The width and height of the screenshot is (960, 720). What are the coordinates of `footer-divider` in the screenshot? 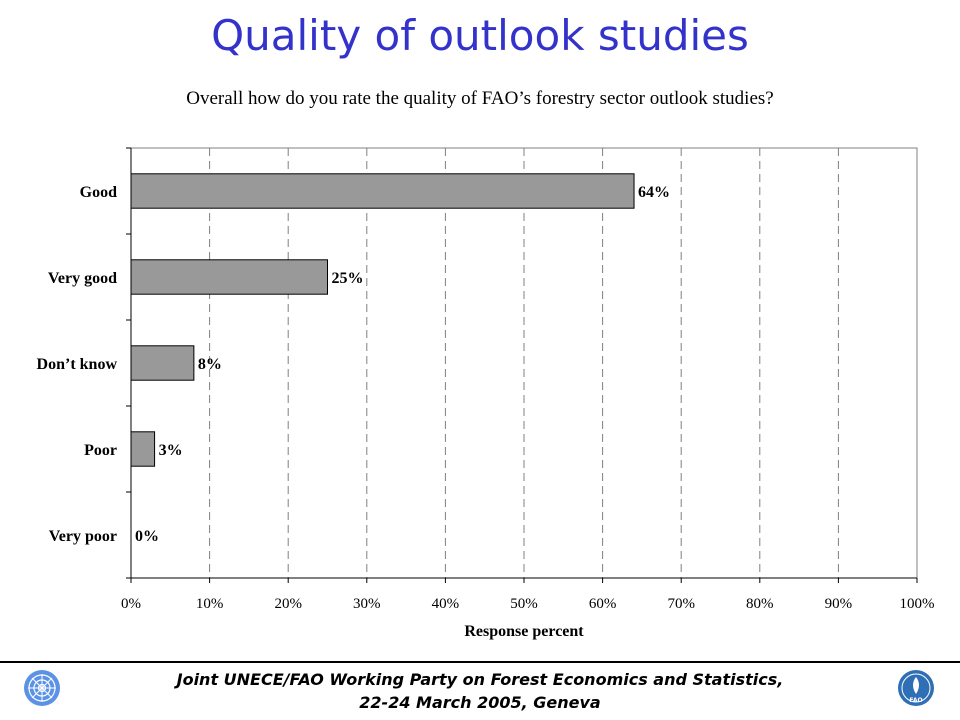 It's located at (480, 662).